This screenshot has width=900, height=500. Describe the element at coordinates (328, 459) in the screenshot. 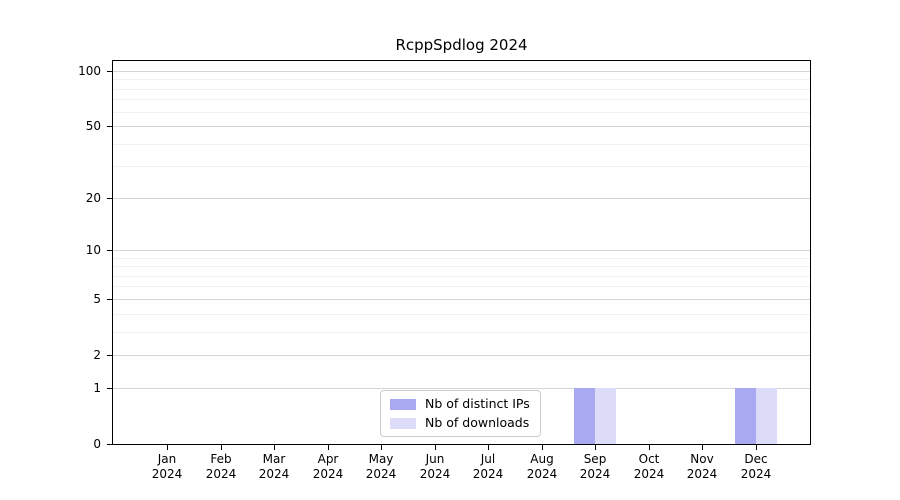

I see `x-tick-label-line: Apr` at that location.